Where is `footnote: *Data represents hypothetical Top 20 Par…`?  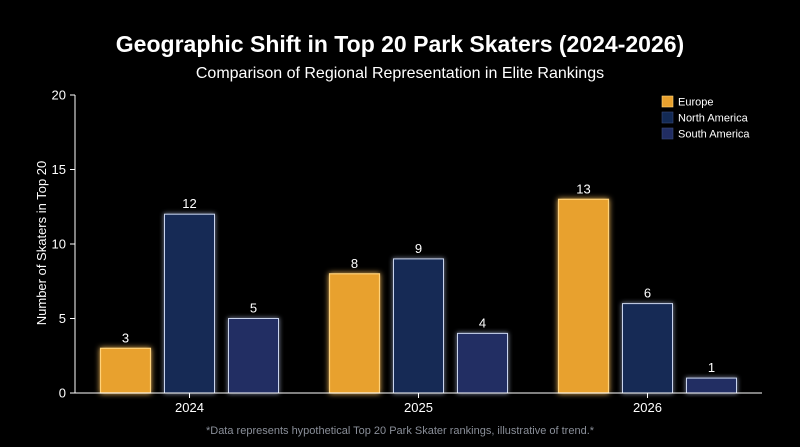
footnote: *Data represents hypothetical Top 20 Par… is located at coordinates (400, 431).